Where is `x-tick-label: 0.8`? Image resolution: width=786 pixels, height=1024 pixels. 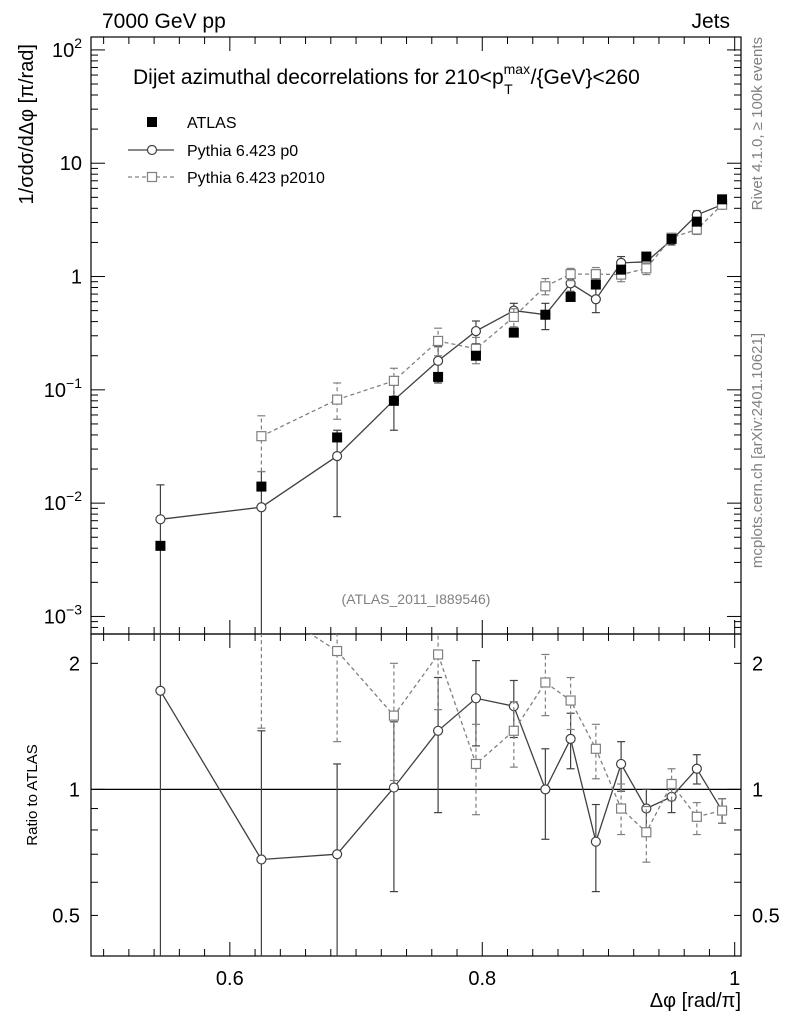 x-tick-label: 0.8 is located at coordinates (482, 979).